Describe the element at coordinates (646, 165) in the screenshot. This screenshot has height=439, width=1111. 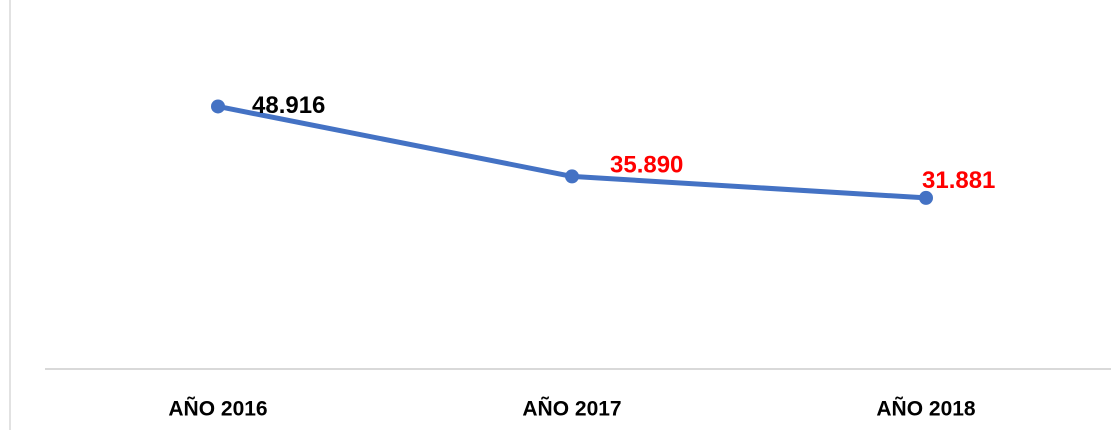
I see `data-label: 35.890` at that location.